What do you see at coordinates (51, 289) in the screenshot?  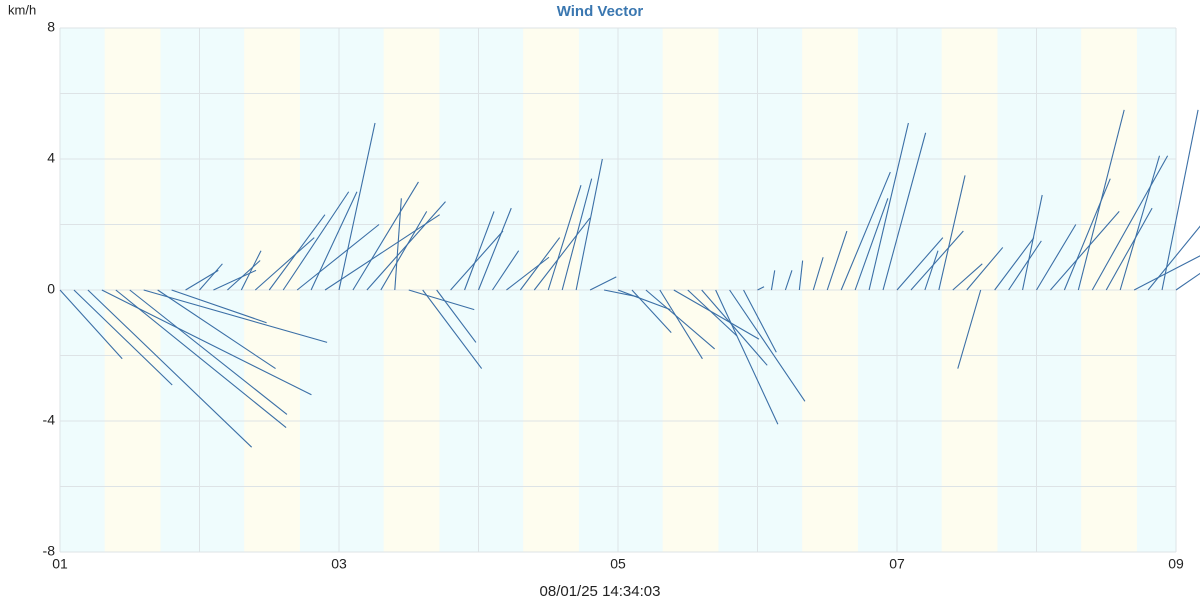 I see `y-tick-label: 0` at bounding box center [51, 289].